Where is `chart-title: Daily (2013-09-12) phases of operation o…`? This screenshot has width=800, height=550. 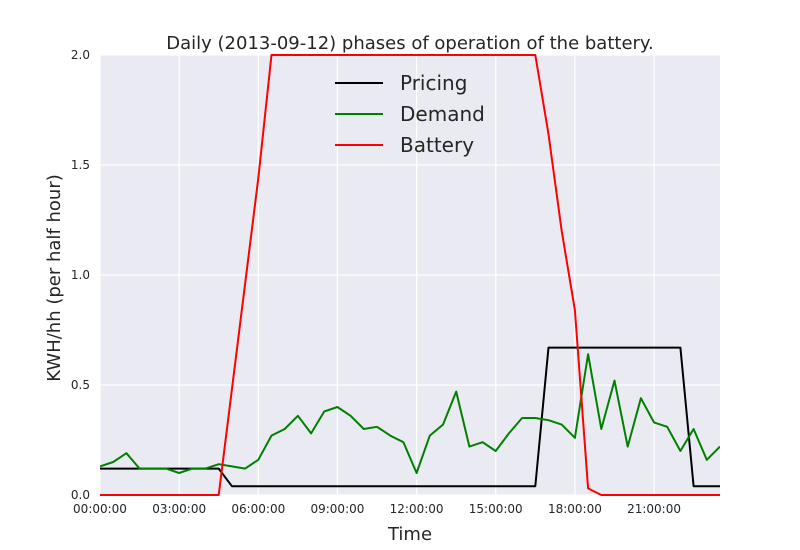
chart-title: Daily (2013-09-12) phases of operation o… is located at coordinates (409, 43).